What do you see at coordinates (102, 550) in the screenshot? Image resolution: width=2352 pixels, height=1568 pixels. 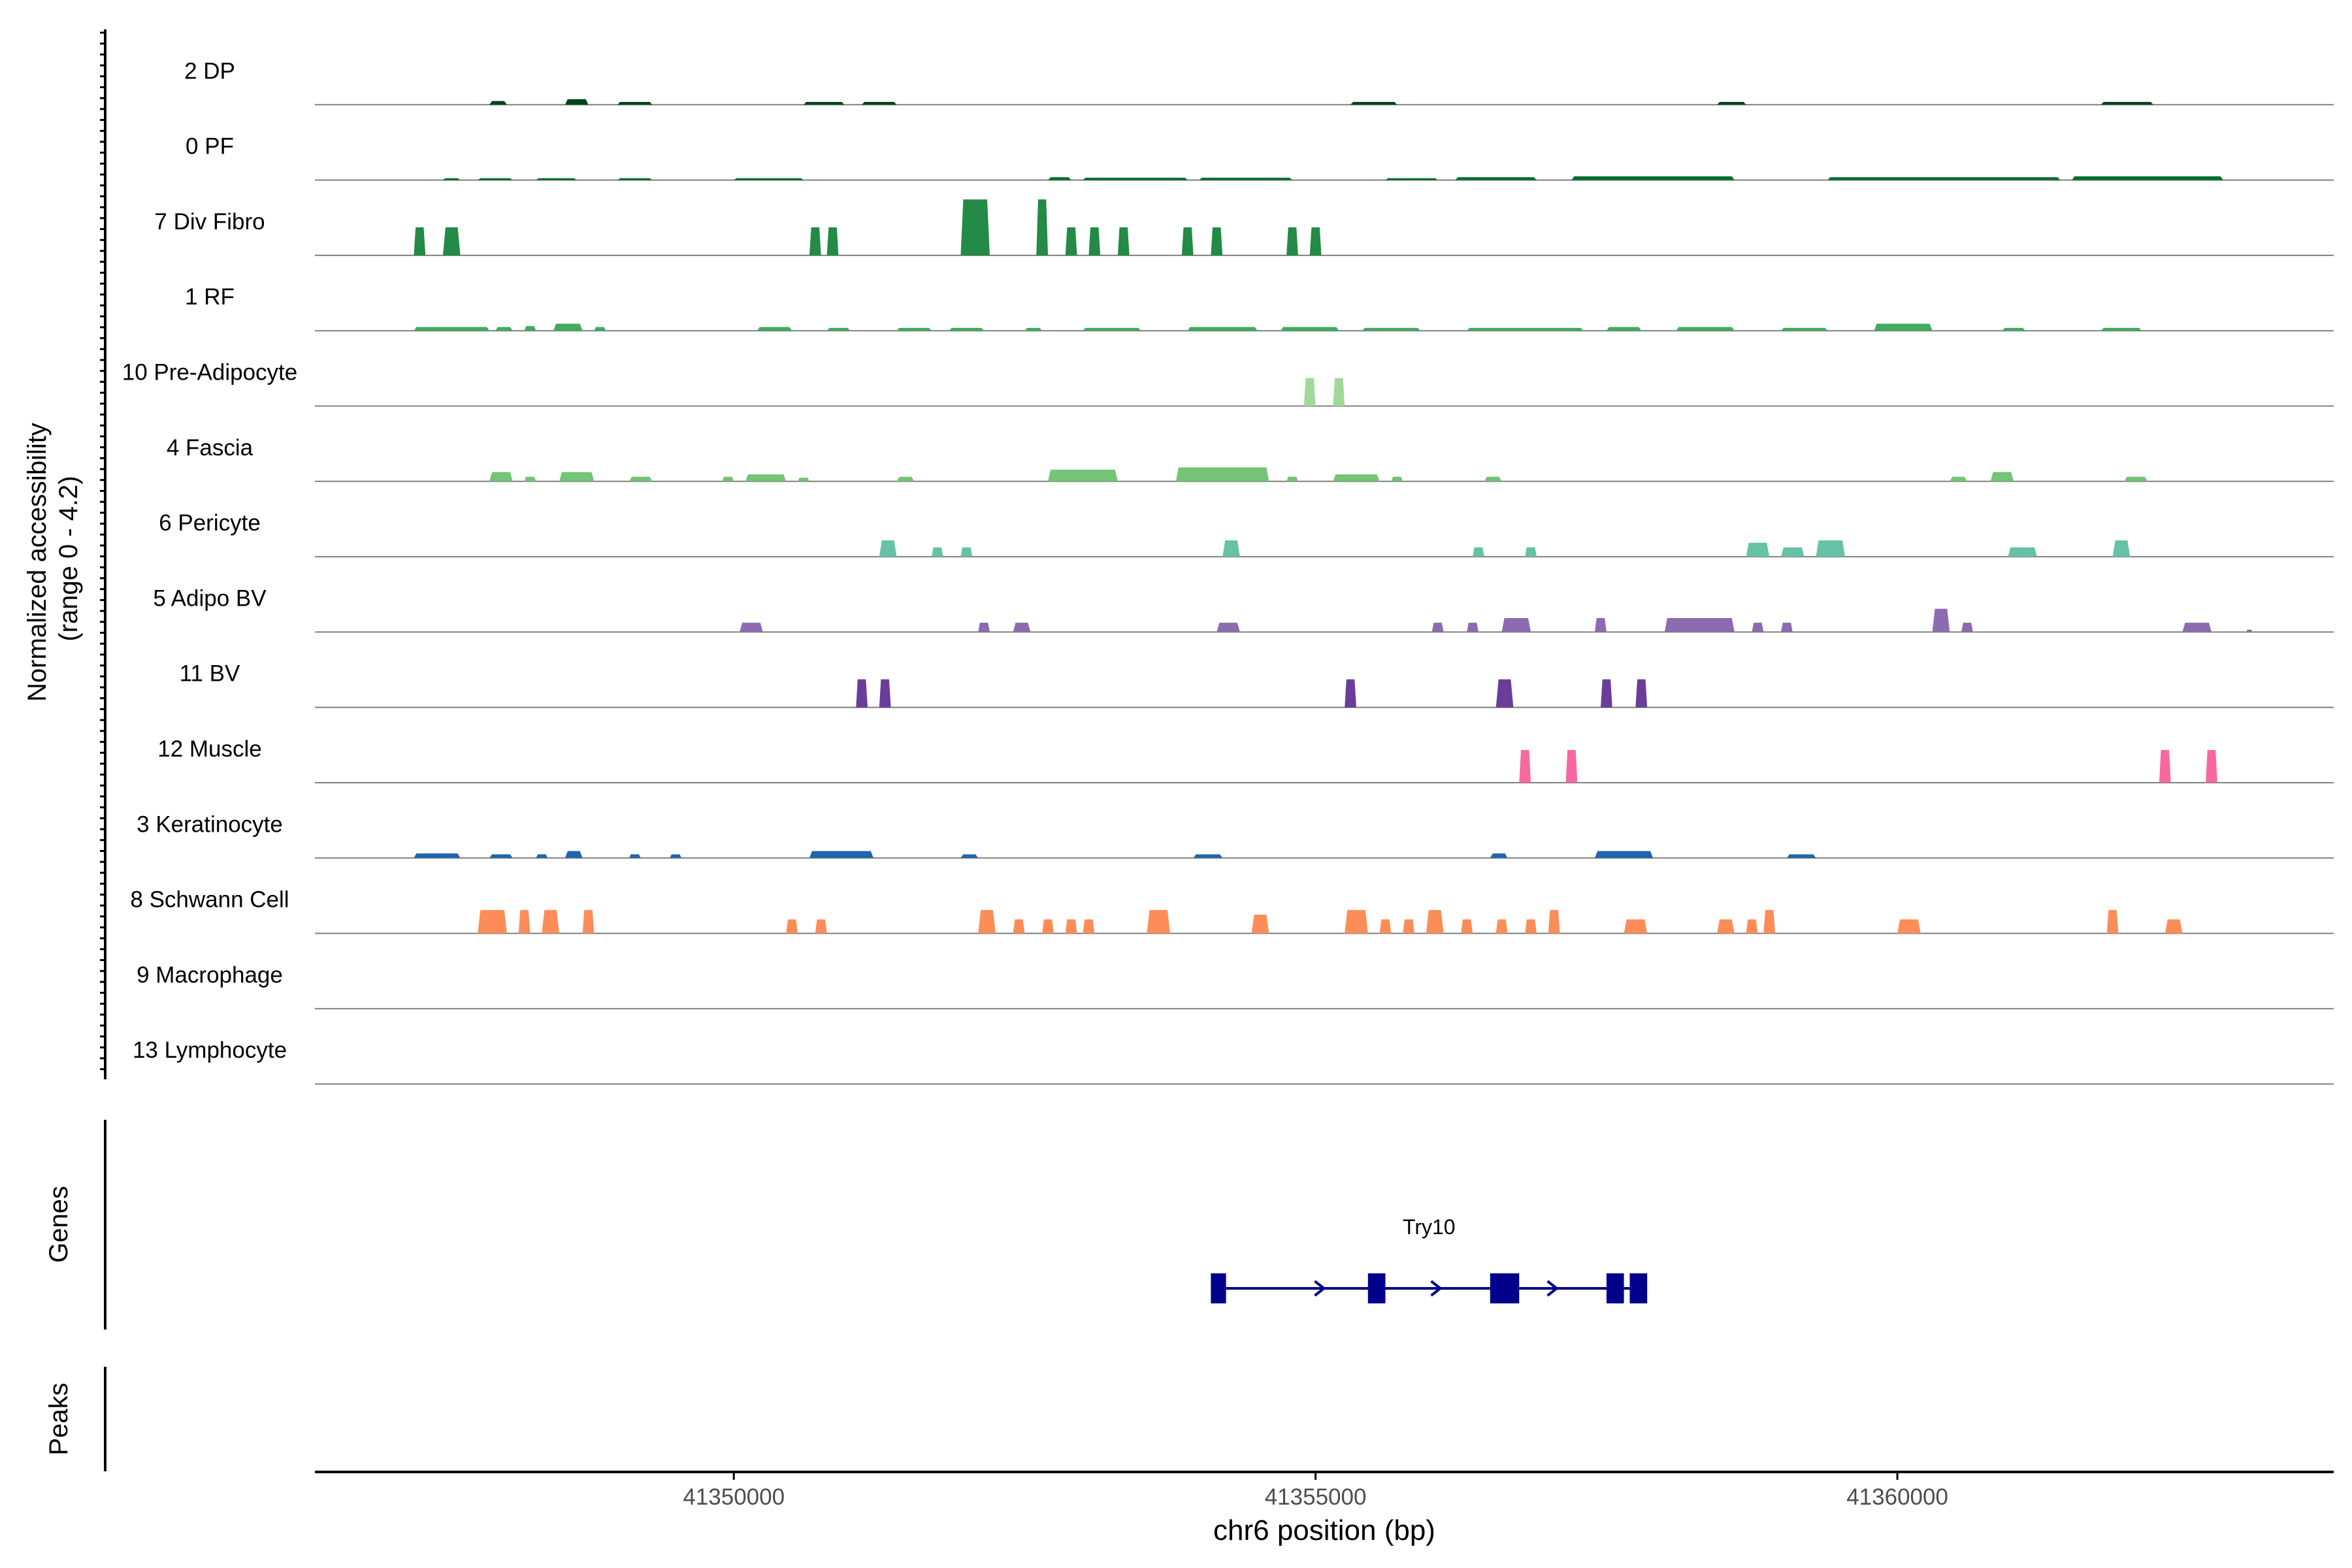 I see `y-axis-ticks` at bounding box center [102, 550].